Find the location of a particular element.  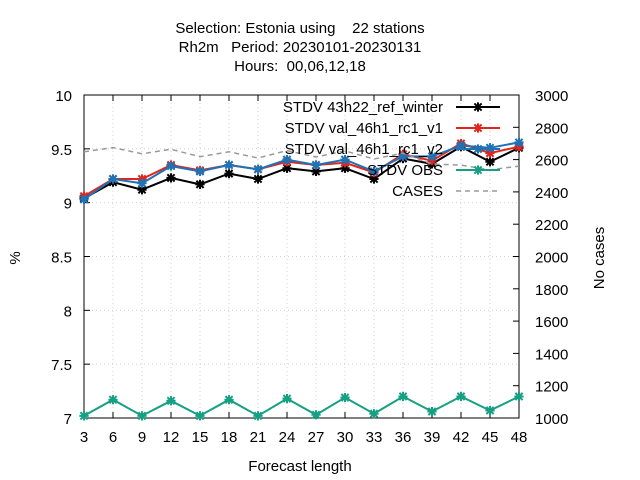

y2-tick-label: 1200 is located at coordinates (551, 387).